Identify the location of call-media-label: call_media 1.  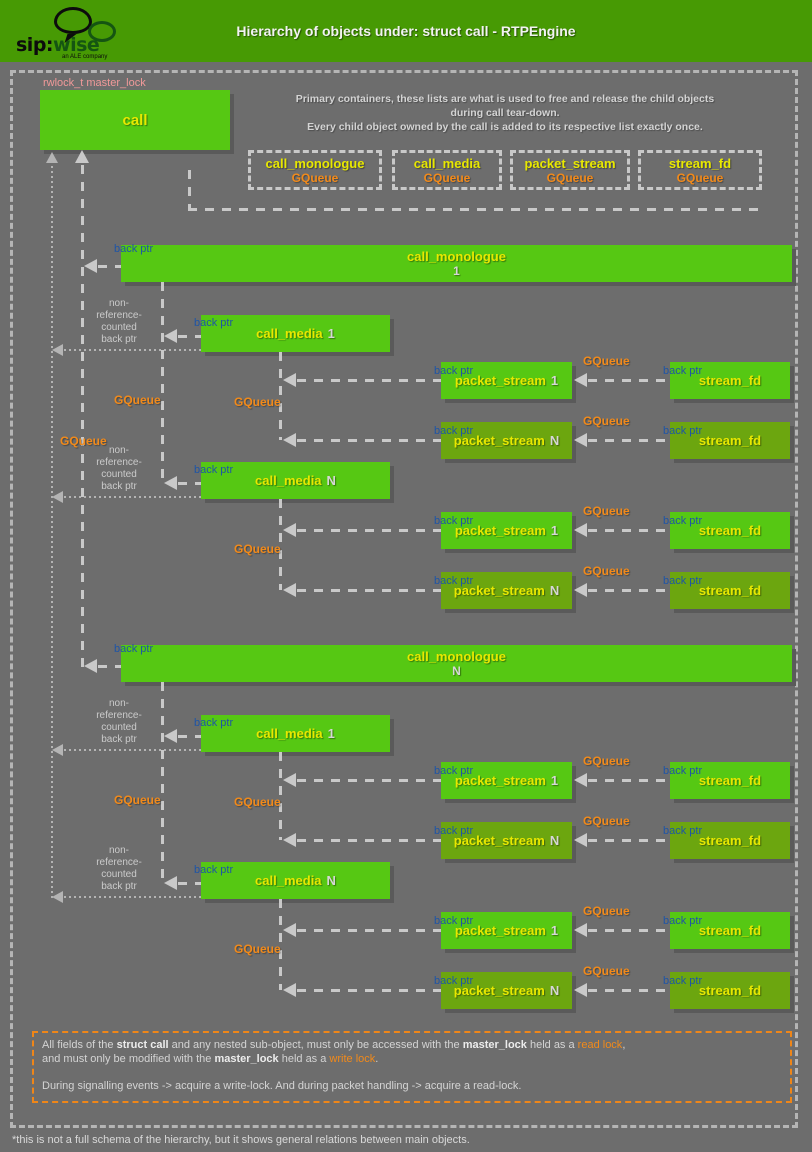
(295, 334).